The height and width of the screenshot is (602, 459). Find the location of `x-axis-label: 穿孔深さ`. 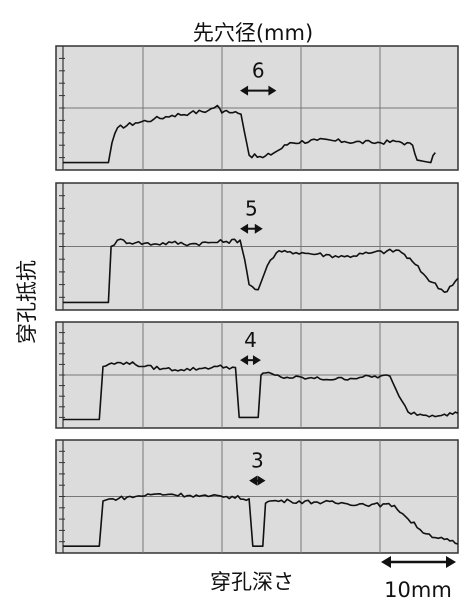

x-axis-label: 穿孔深さ is located at coordinates (252, 582).